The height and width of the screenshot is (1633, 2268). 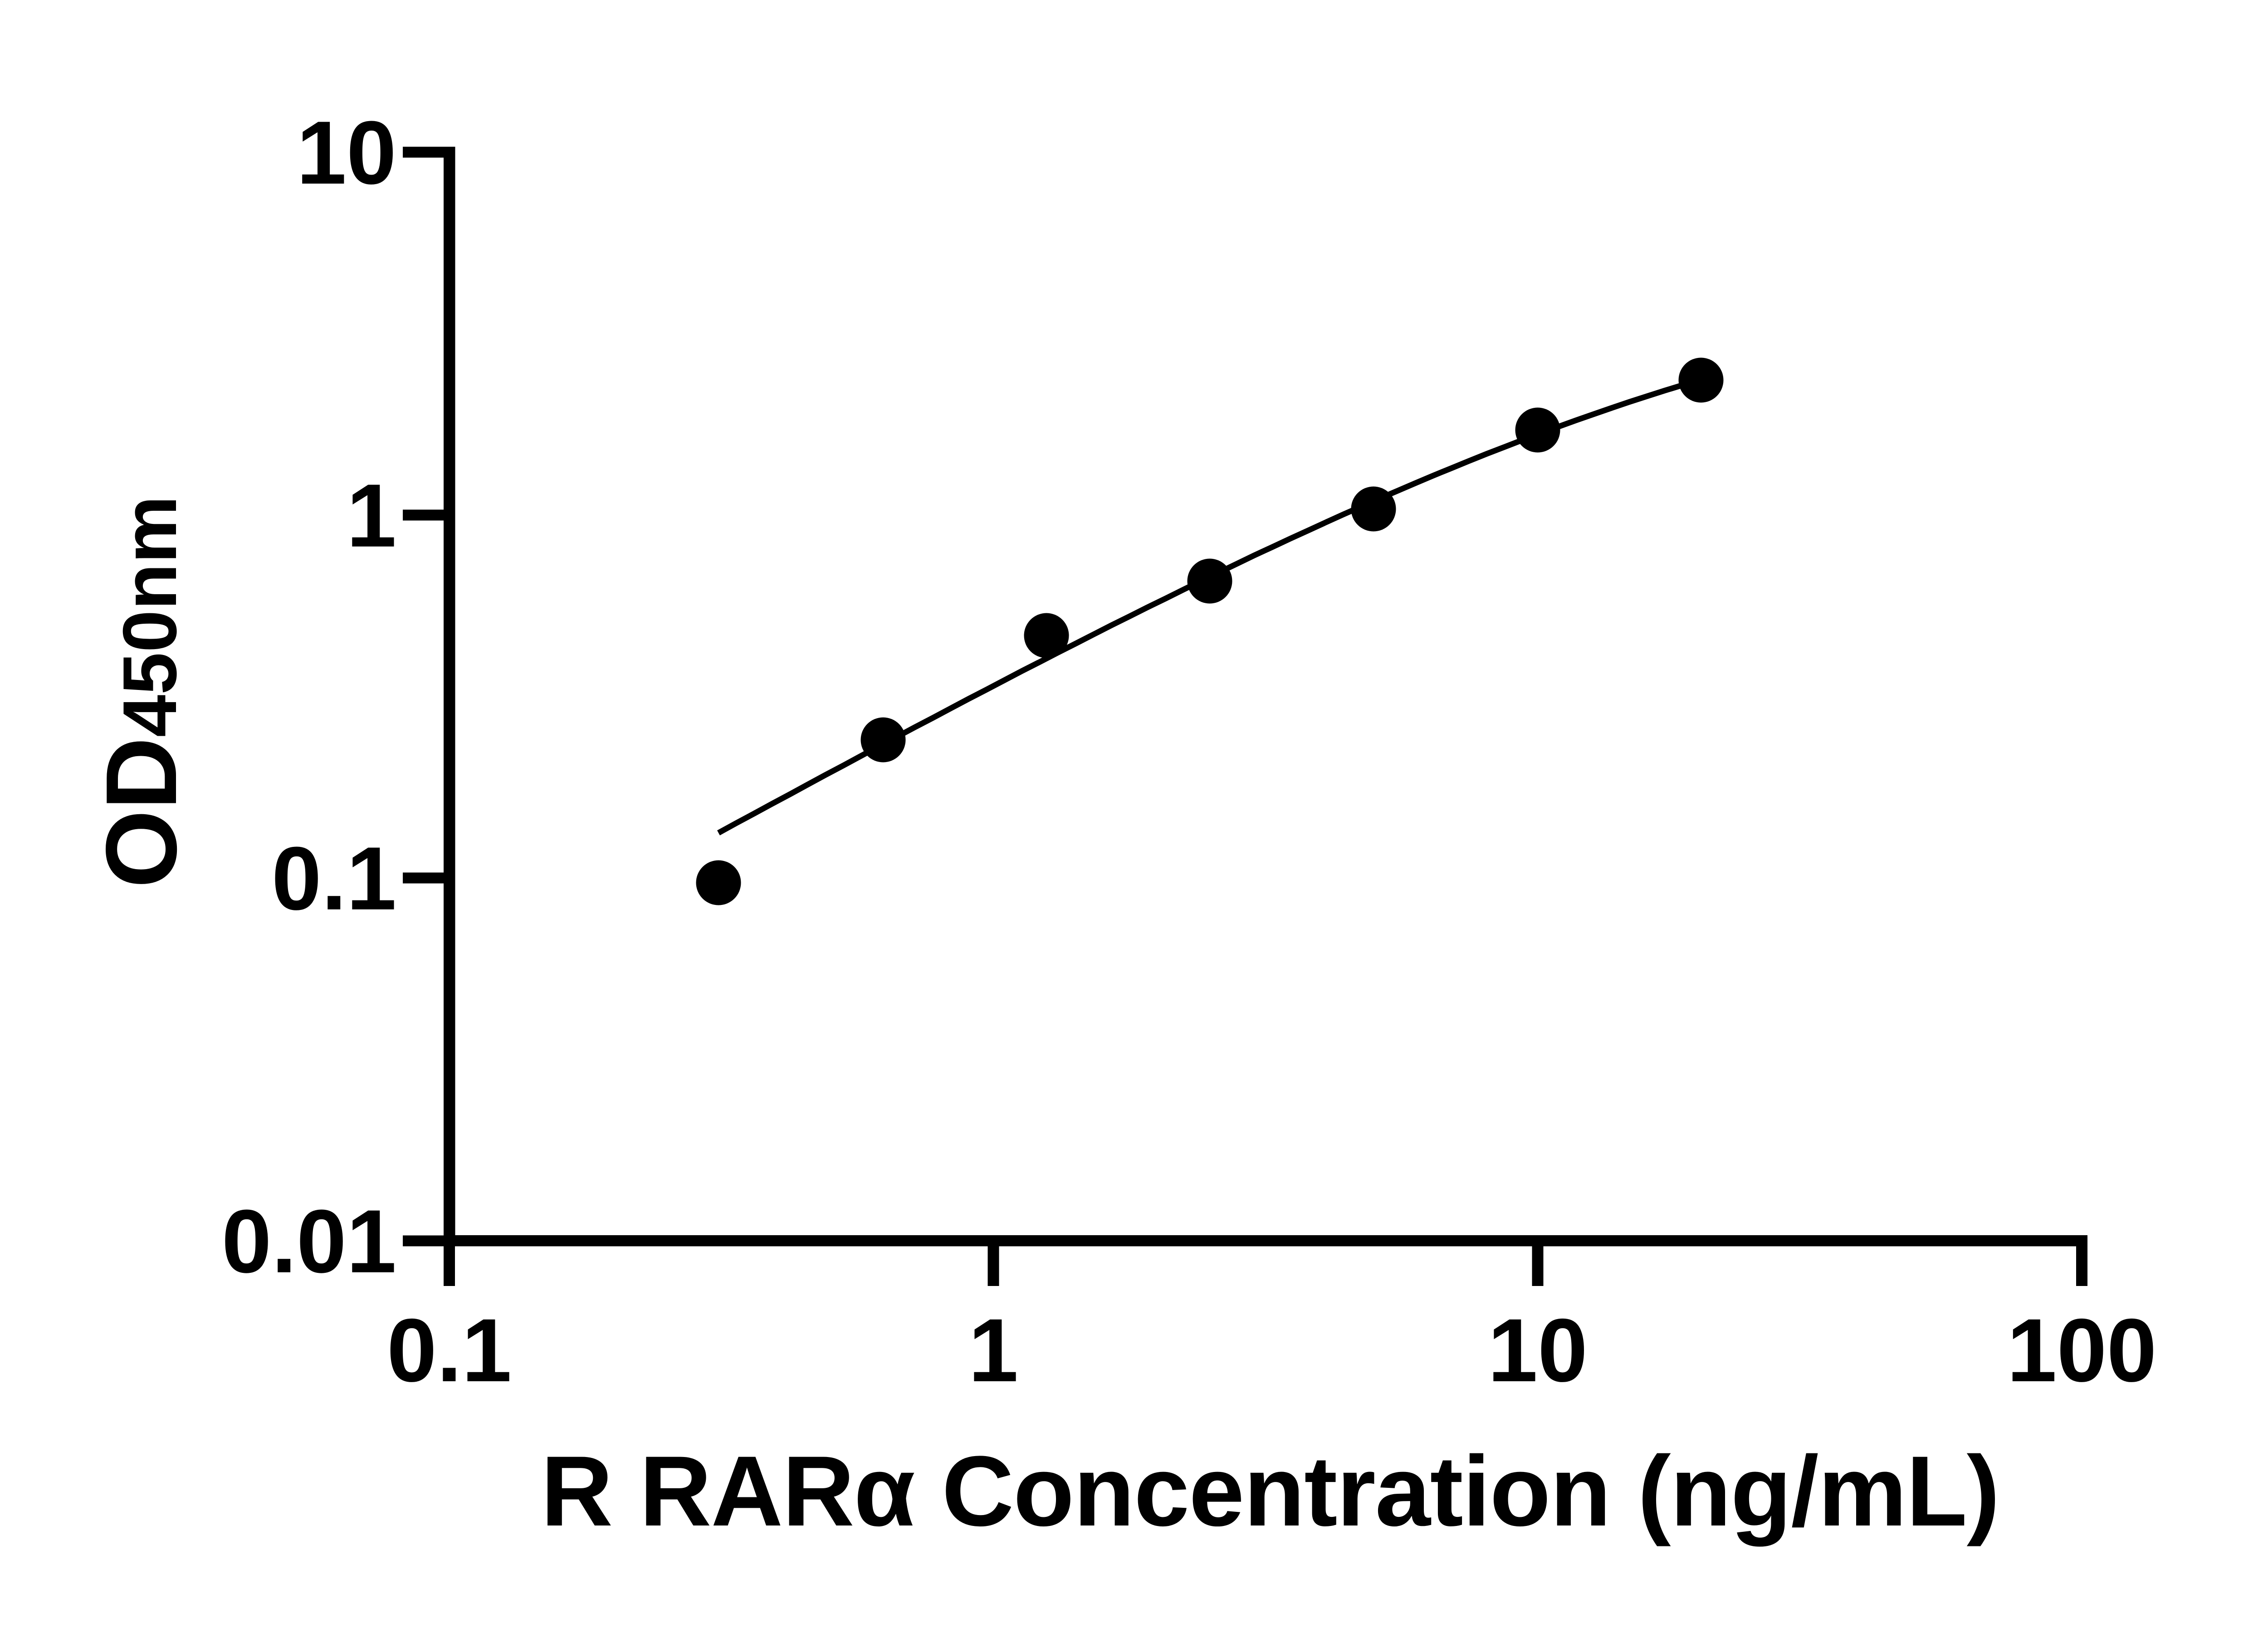 What do you see at coordinates (2081, 1350) in the screenshot?
I see `svg-text: 100` at bounding box center [2081, 1350].